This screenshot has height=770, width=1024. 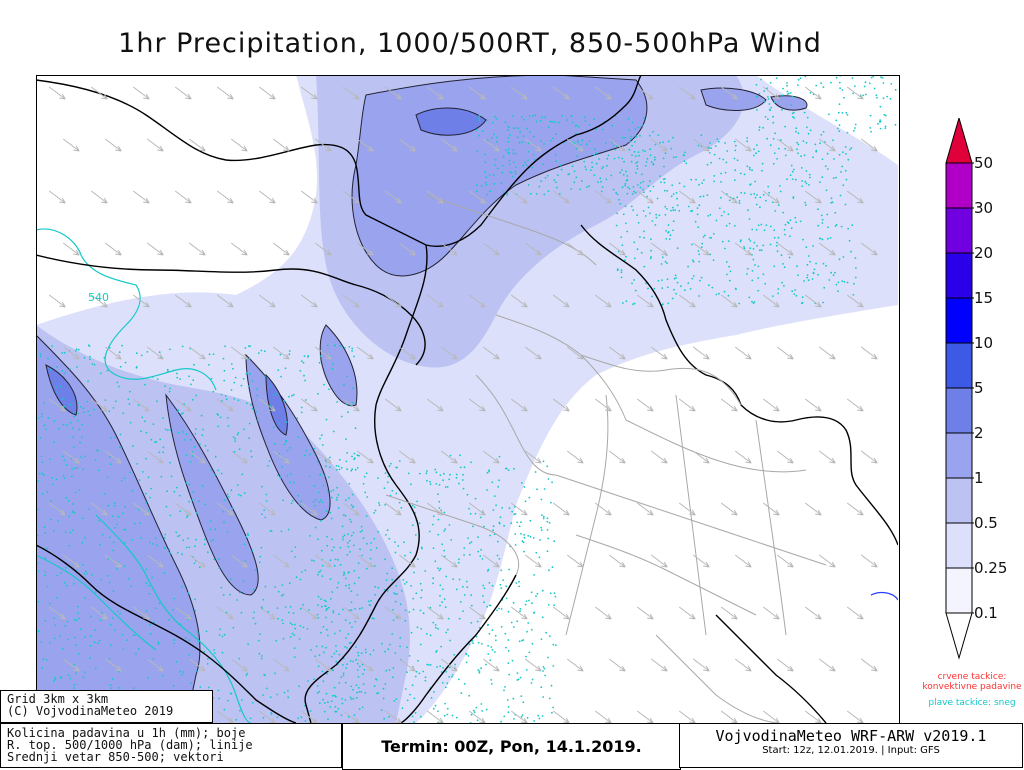 I want to click on colorbar-segment, so click(x=959, y=590).